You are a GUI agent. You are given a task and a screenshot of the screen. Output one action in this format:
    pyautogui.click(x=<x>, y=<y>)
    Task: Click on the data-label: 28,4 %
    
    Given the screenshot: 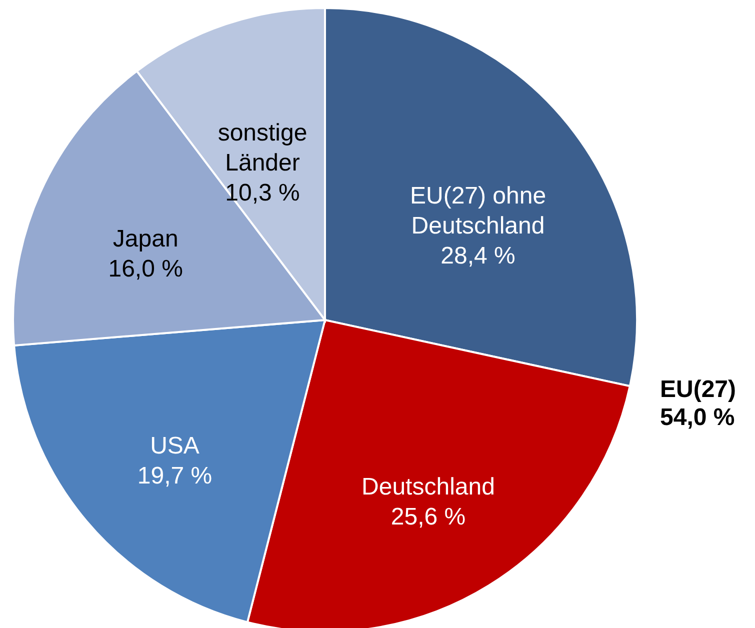 What is the action you would take?
    pyautogui.click(x=478, y=256)
    